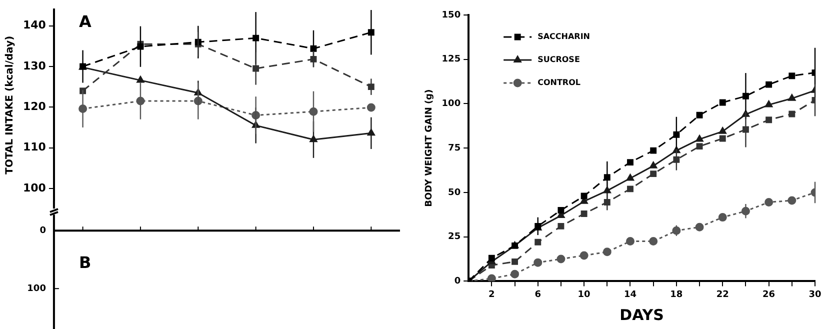  I want to click on y-tick-label: 110, so click(34, 147).